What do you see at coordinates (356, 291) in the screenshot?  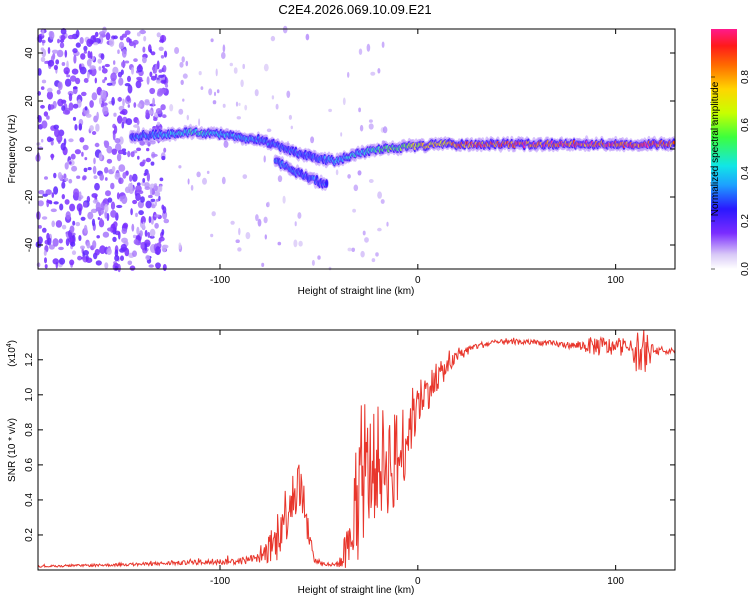 I see `spectrogram-xlabel: Height of straight line (km)` at bounding box center [356, 291].